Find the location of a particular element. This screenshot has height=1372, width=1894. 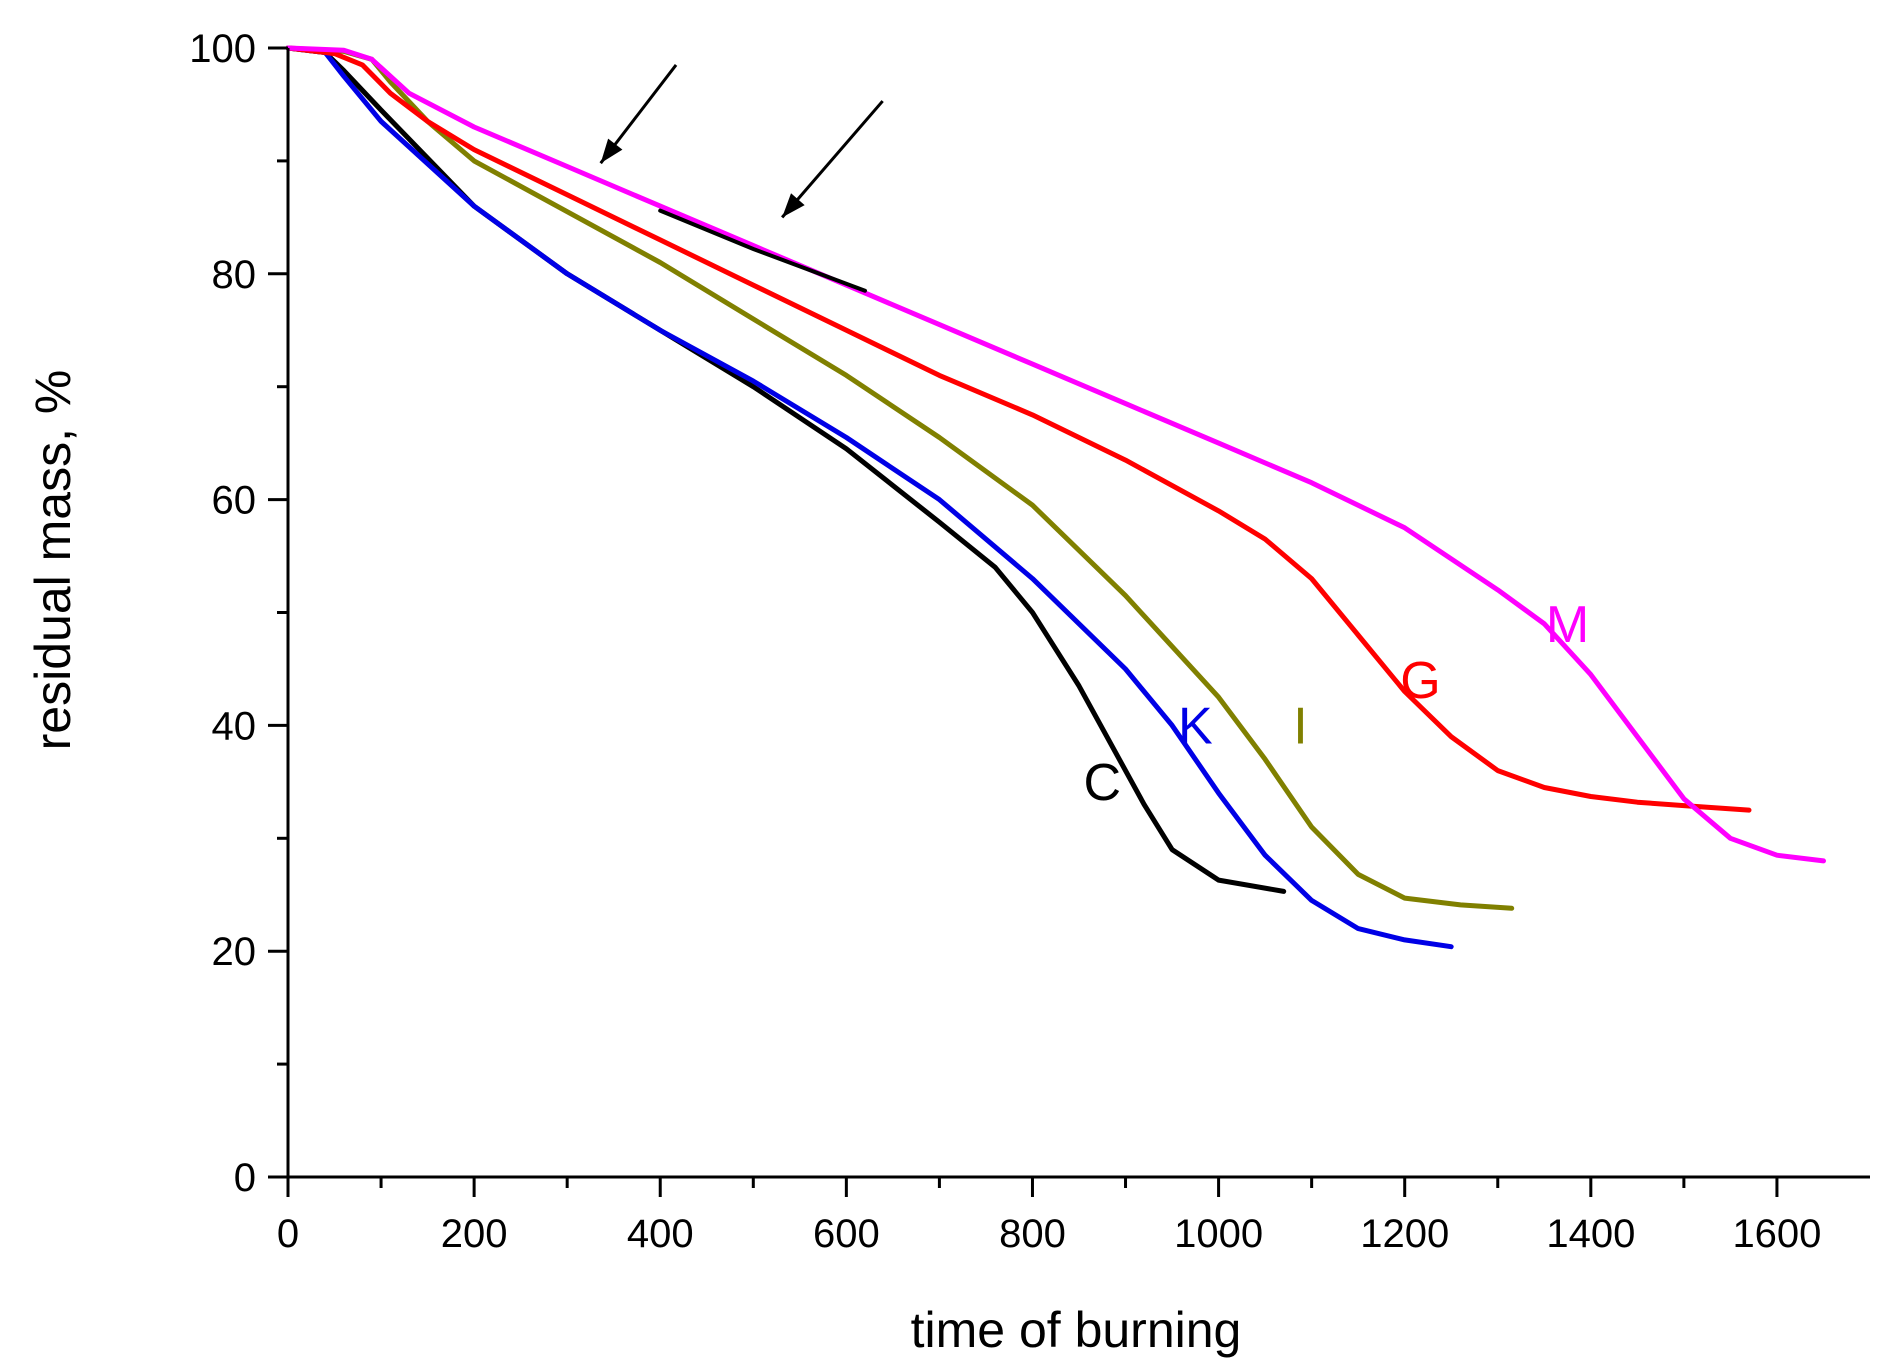

y-tick-label: 20 is located at coordinates (234, 952).